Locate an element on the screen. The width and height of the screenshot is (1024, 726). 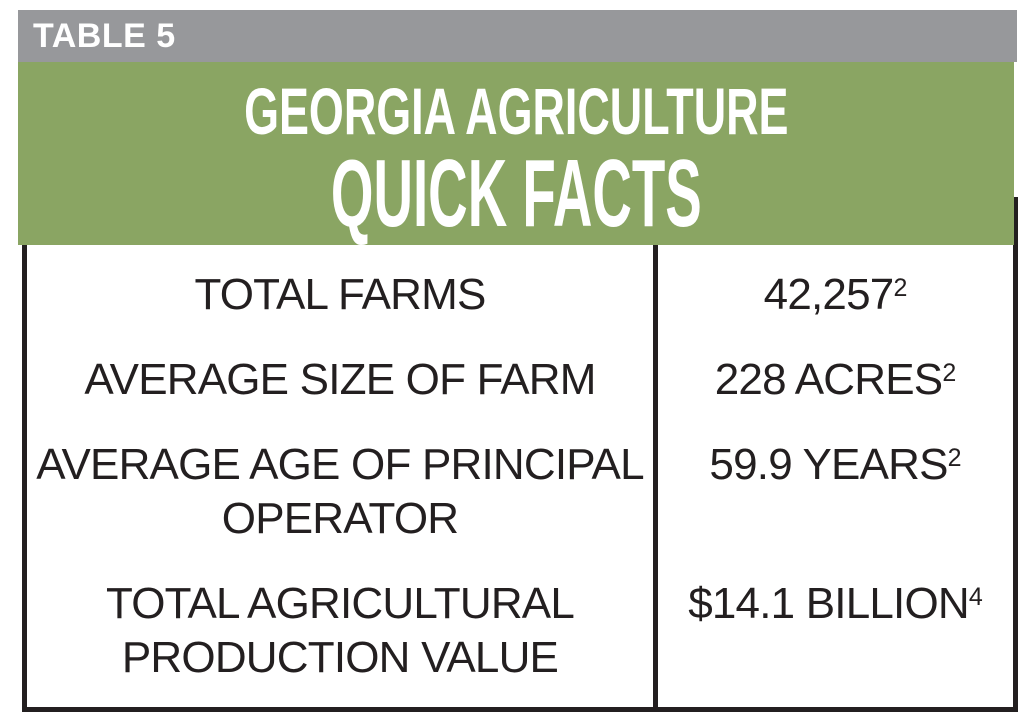
column-divider is located at coordinates (655, 454).